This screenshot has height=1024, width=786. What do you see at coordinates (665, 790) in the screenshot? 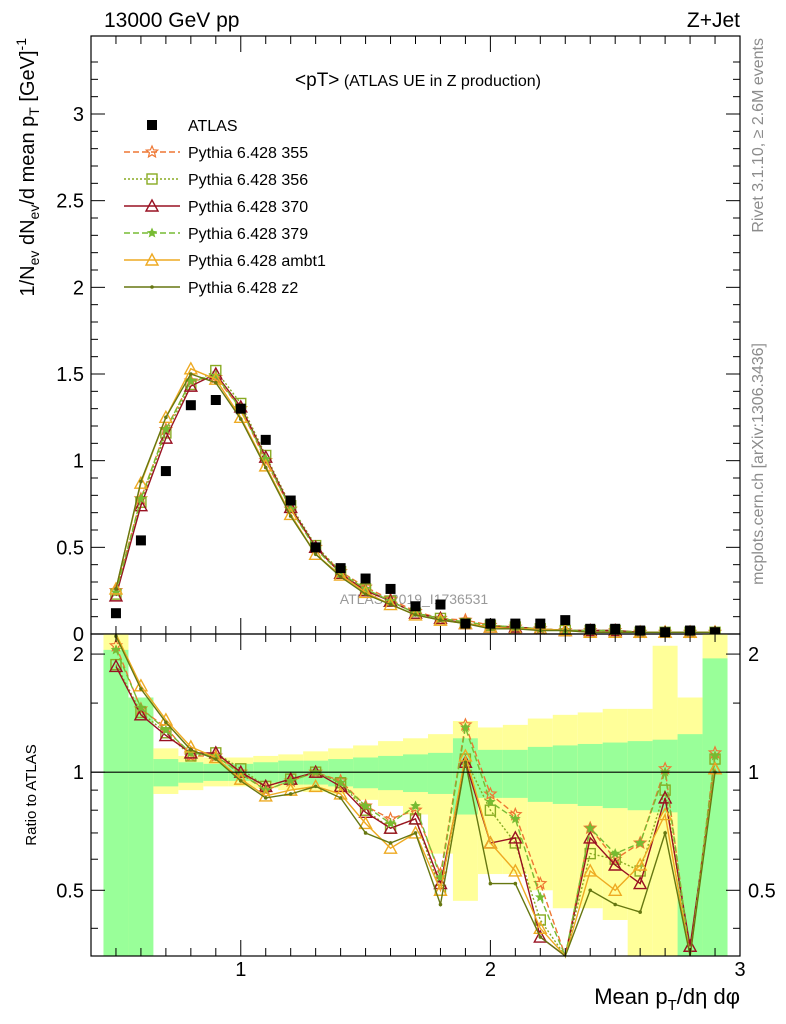
I see `ratio-point-p356` at bounding box center [665, 790].